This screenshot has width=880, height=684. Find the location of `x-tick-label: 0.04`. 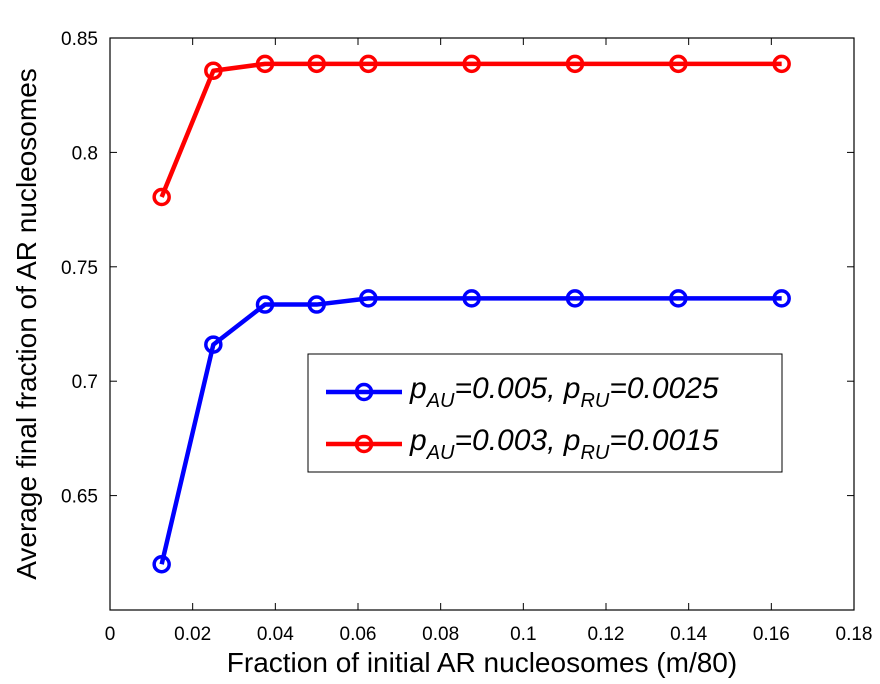

x-tick-label: 0.04 is located at coordinates (275, 634).